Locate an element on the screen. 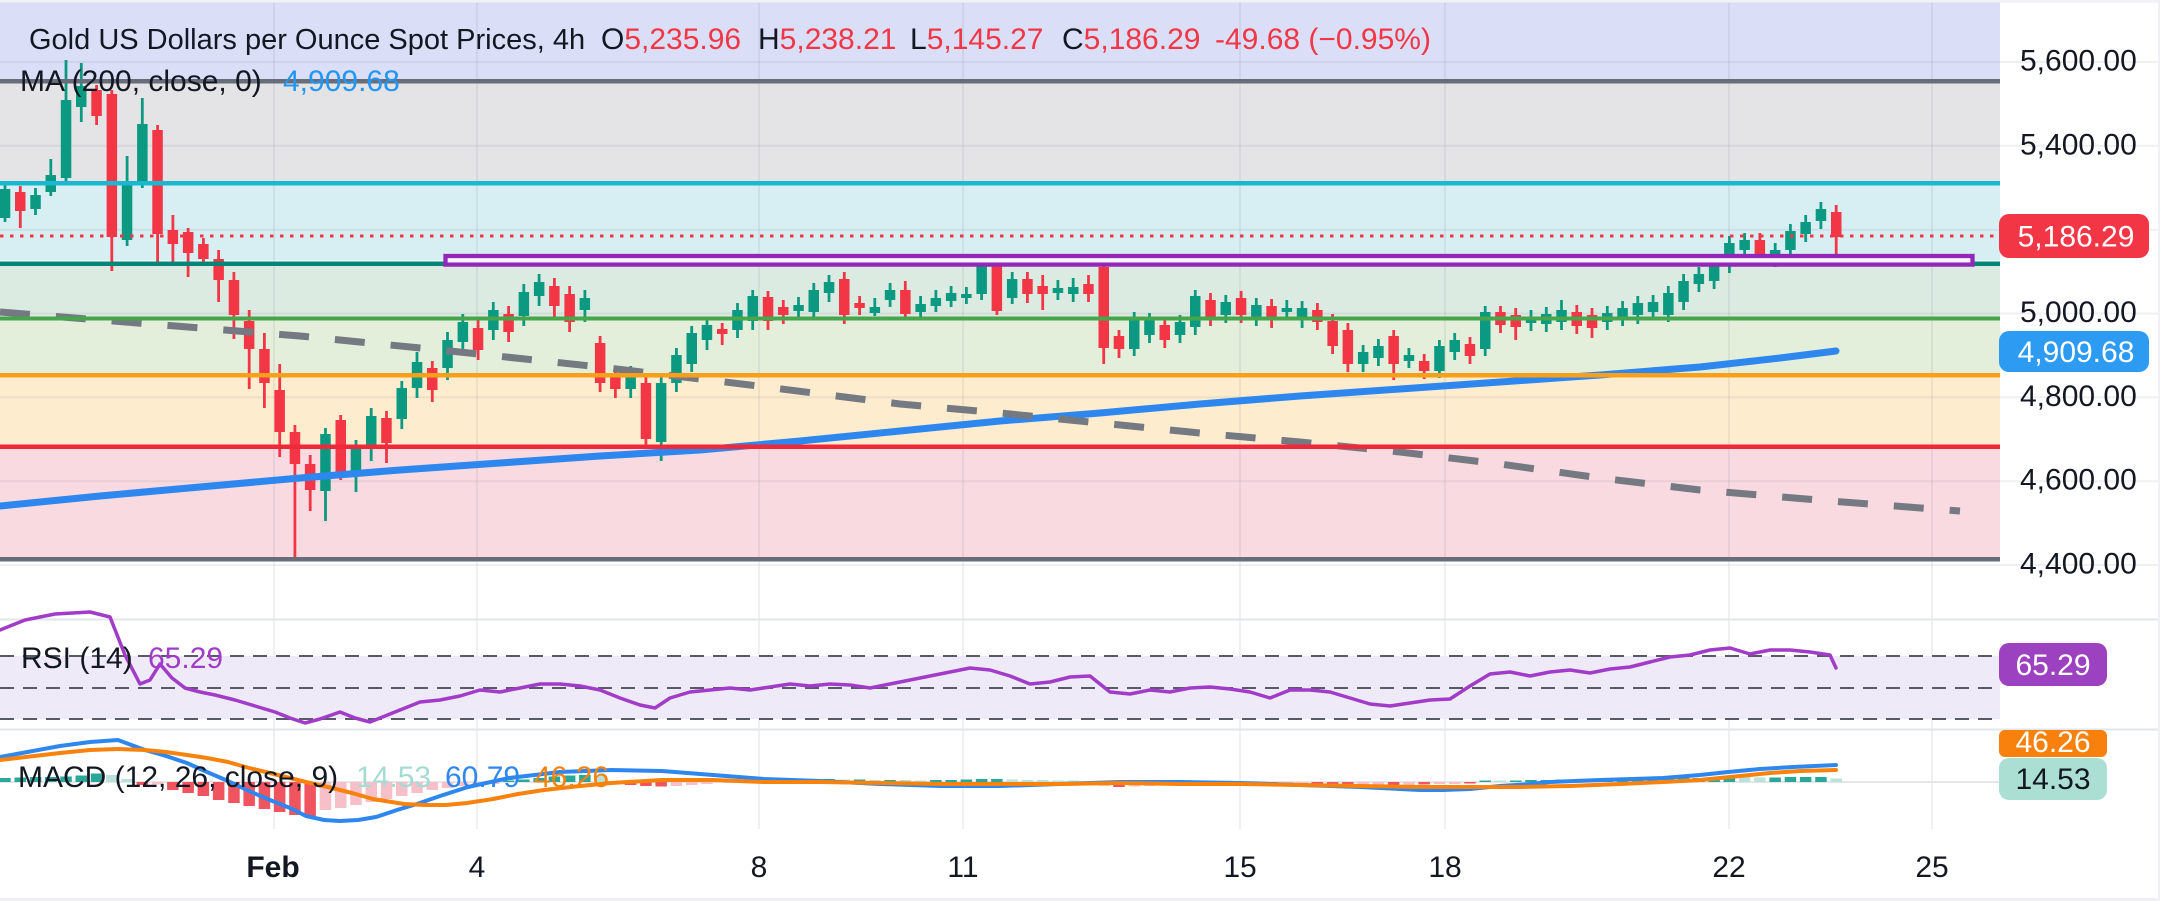 Image resolution: width=2160 pixels, height=901 pixels. svg-text: 8 is located at coordinates (759, 867).